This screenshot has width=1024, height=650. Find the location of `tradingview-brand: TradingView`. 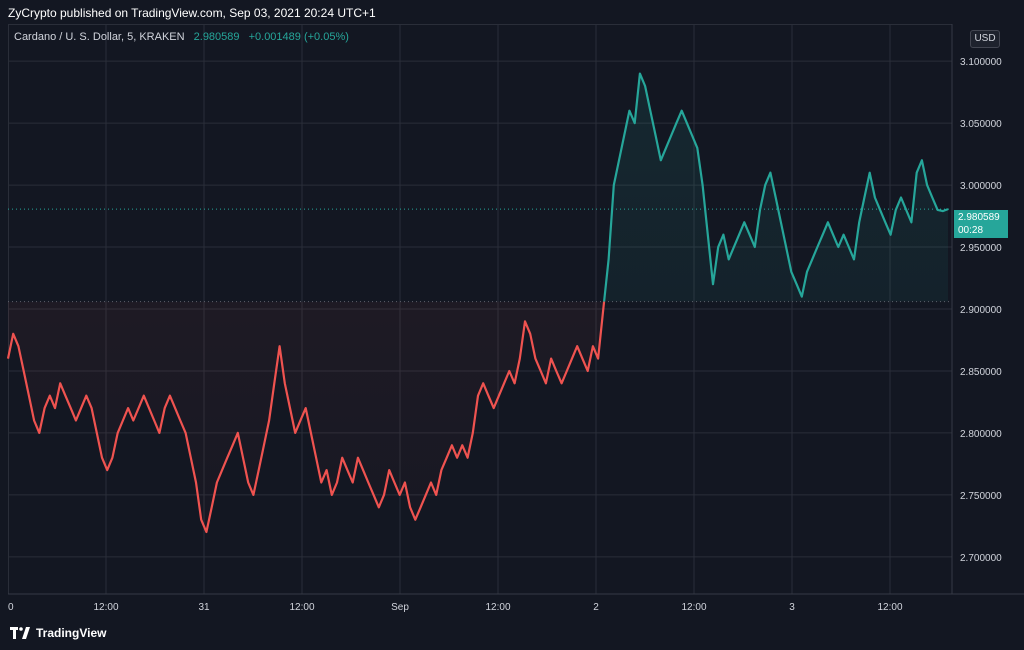

tradingview-brand: TradingView is located at coordinates (58, 633).